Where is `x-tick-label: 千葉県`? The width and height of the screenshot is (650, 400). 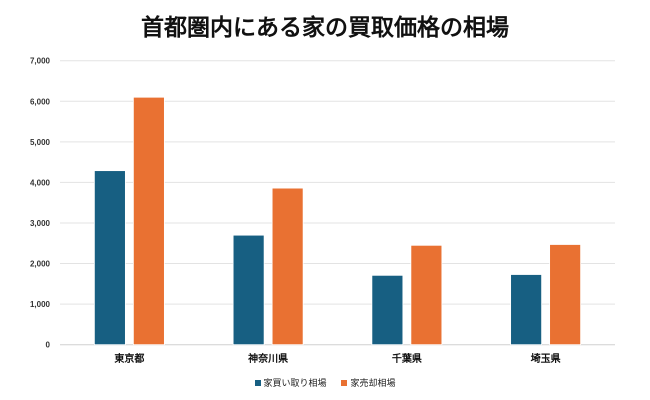
x-tick-label: 千葉県 is located at coordinates (407, 358).